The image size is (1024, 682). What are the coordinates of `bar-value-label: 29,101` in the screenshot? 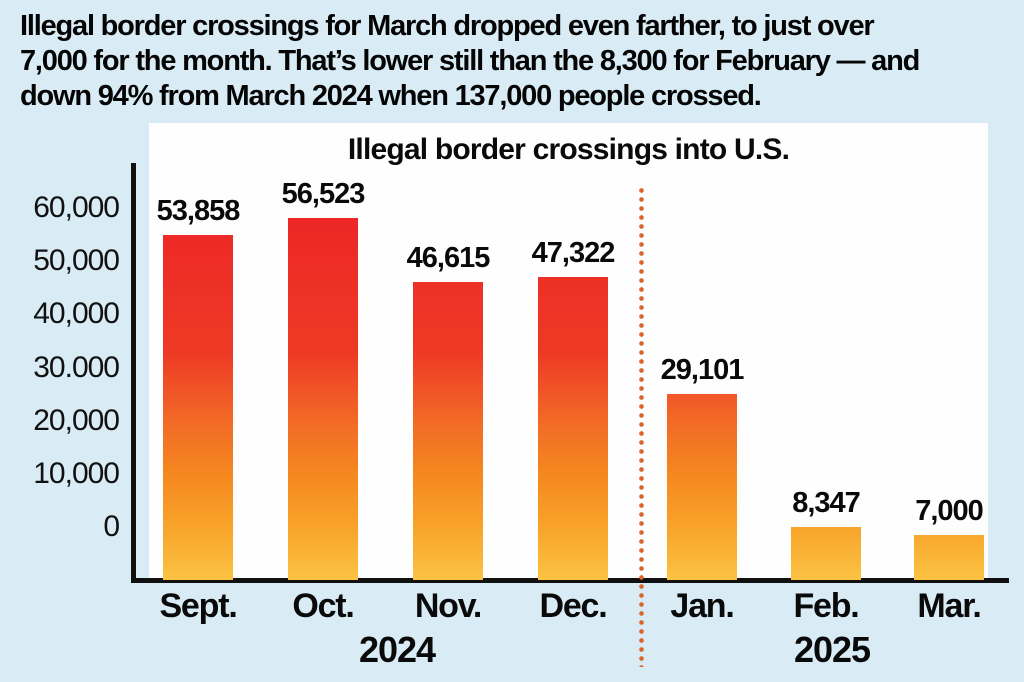 It's located at (702, 370).